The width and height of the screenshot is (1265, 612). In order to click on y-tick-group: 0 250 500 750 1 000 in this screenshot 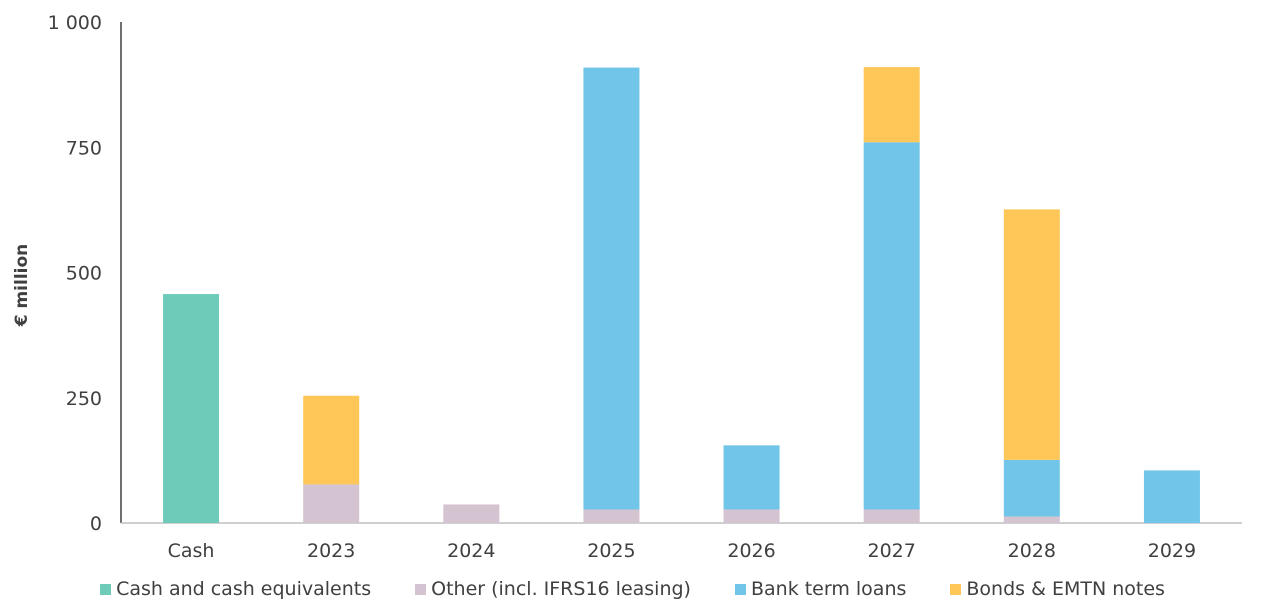, I will do `click(75, 273)`.